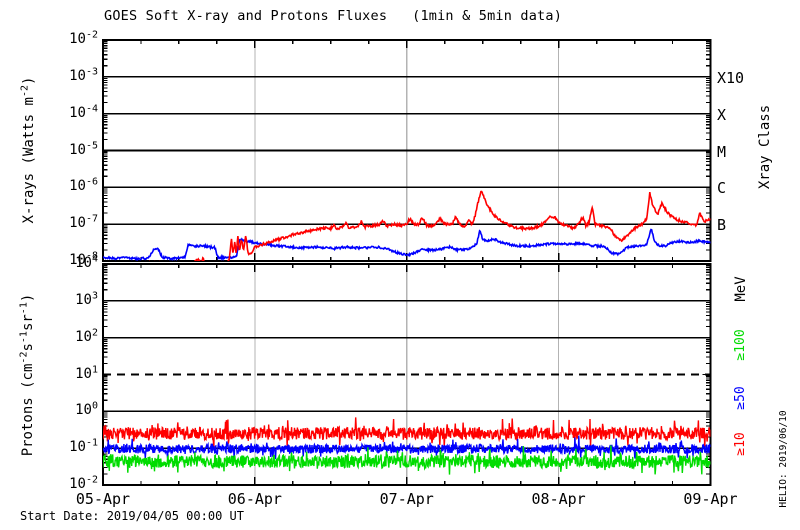 Image resolution: width=800 pixels, height=530 pixels. Describe the element at coordinates (132, 516) in the screenshot. I see `start-date-label: Start Date: 2019/04/05 00:00 UT` at that location.